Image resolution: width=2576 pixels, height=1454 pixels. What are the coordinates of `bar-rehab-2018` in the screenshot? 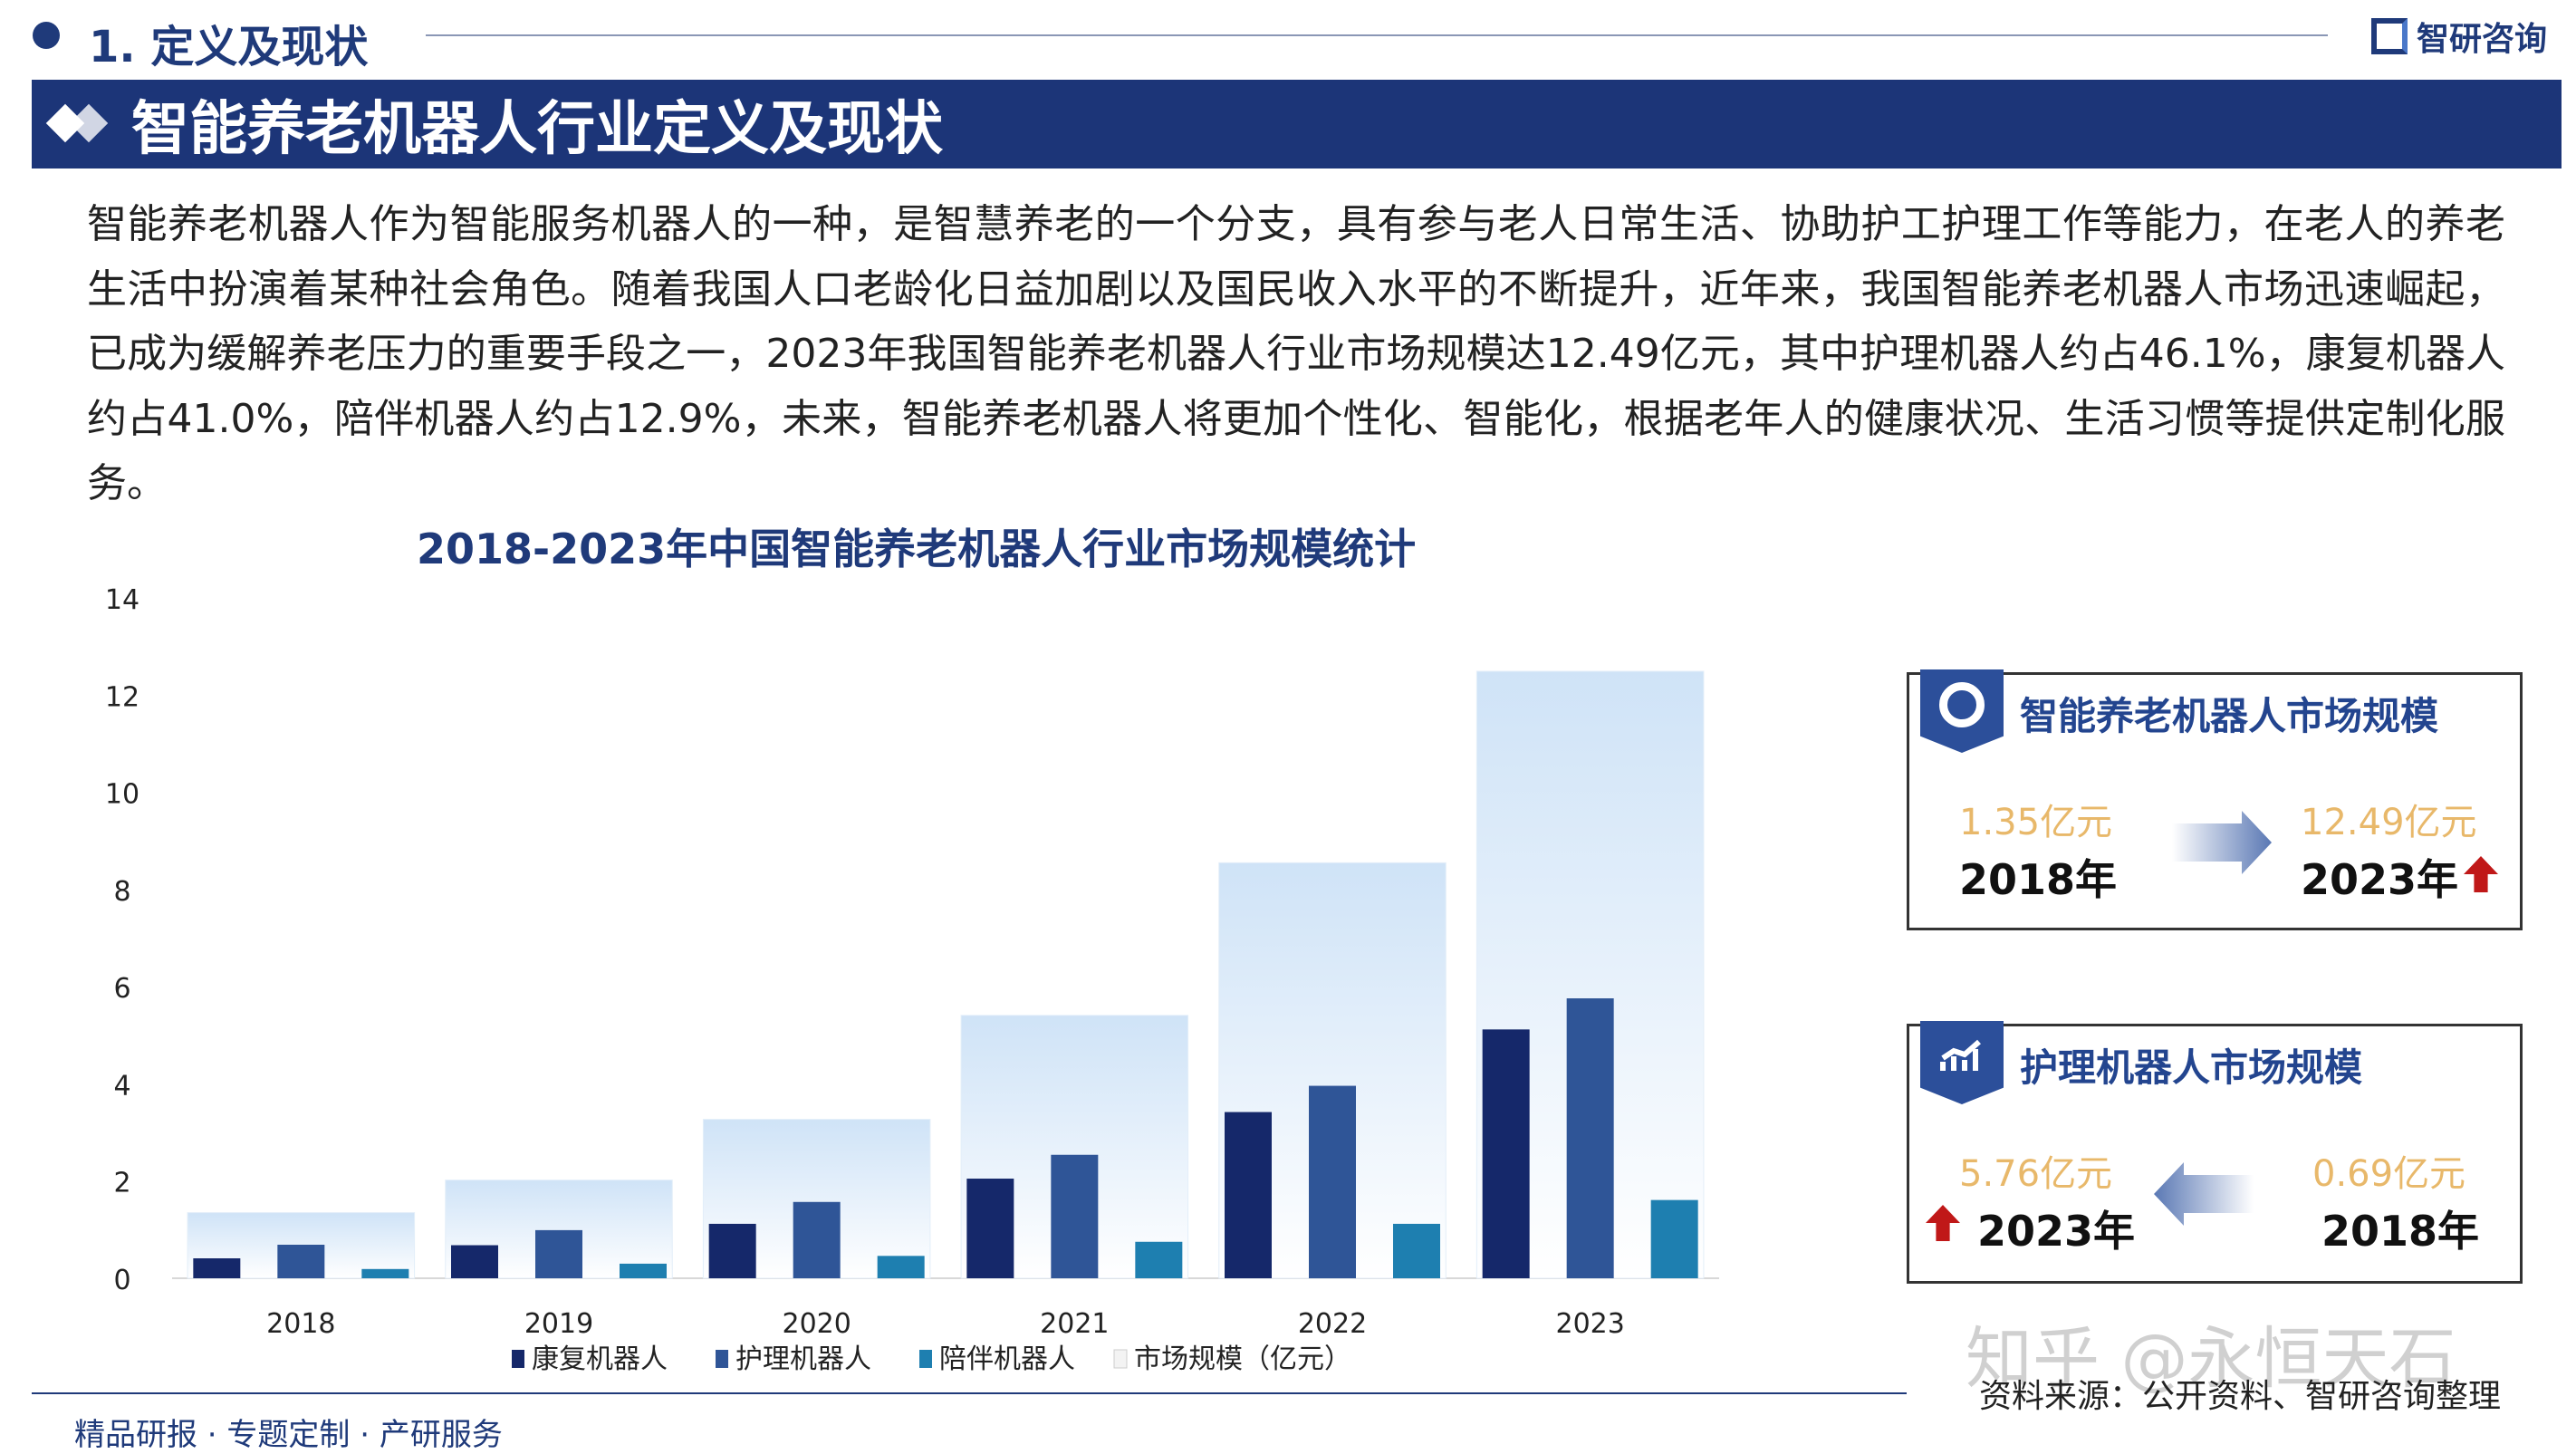 It's located at (217, 1268).